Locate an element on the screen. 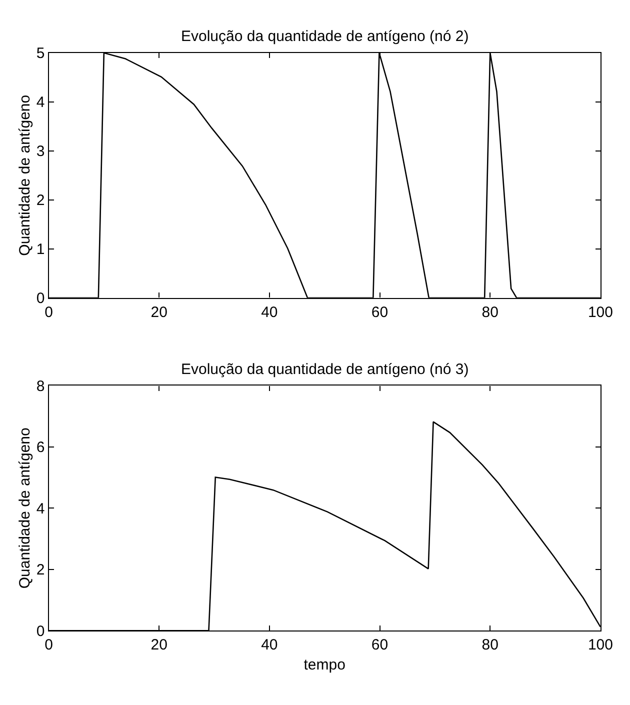 The height and width of the screenshot is (705, 630). y-tick-label: 8 is located at coordinates (40, 386).